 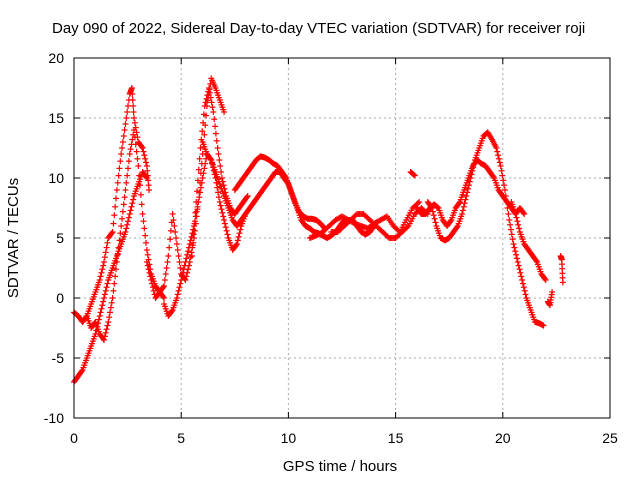 What do you see at coordinates (503, 438) in the screenshot?
I see `x-tick-label: 20` at bounding box center [503, 438].